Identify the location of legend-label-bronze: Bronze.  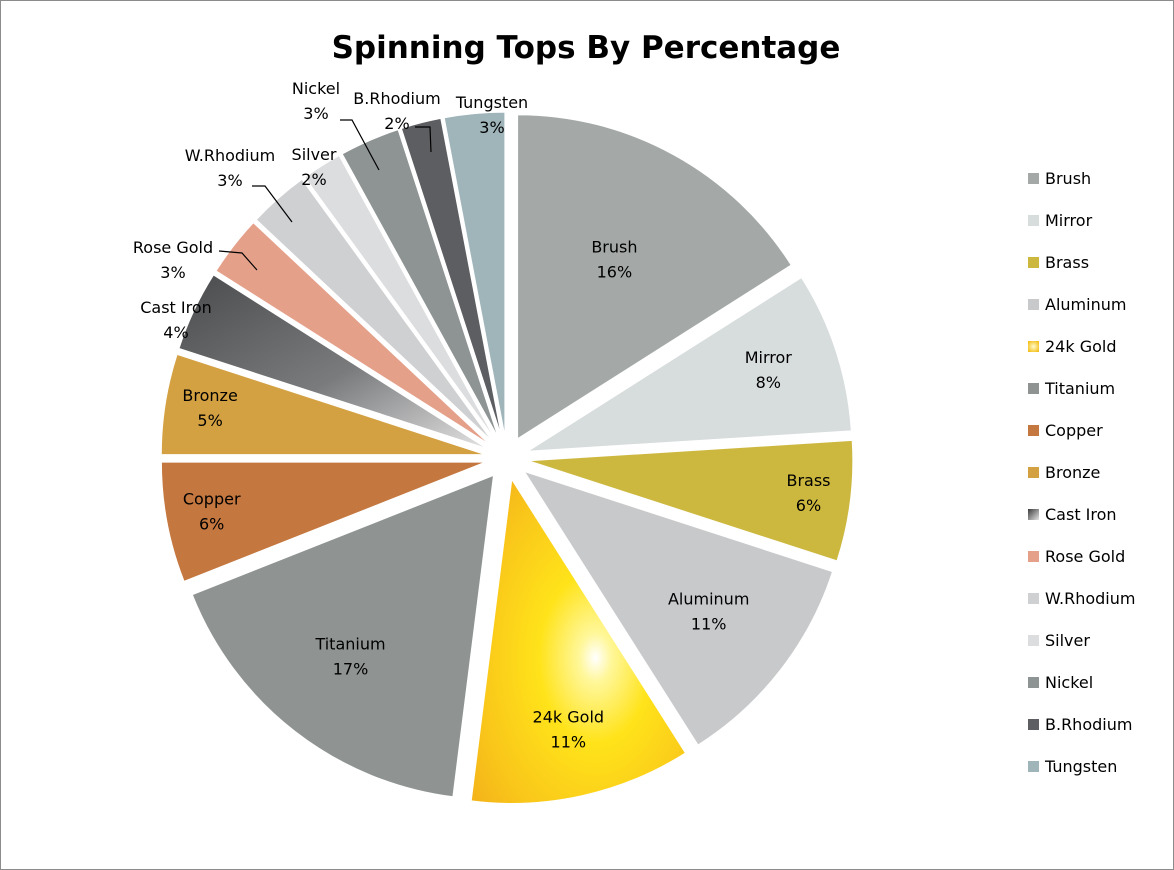
(1072, 472).